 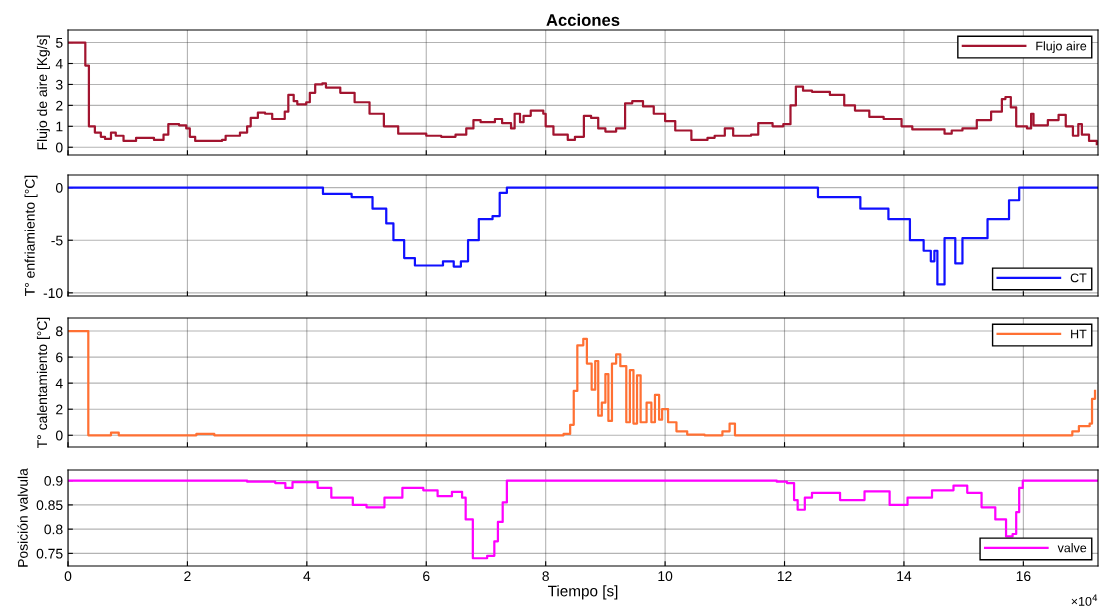 I want to click on legend-label: Flujo aire, so click(x=1061, y=47).